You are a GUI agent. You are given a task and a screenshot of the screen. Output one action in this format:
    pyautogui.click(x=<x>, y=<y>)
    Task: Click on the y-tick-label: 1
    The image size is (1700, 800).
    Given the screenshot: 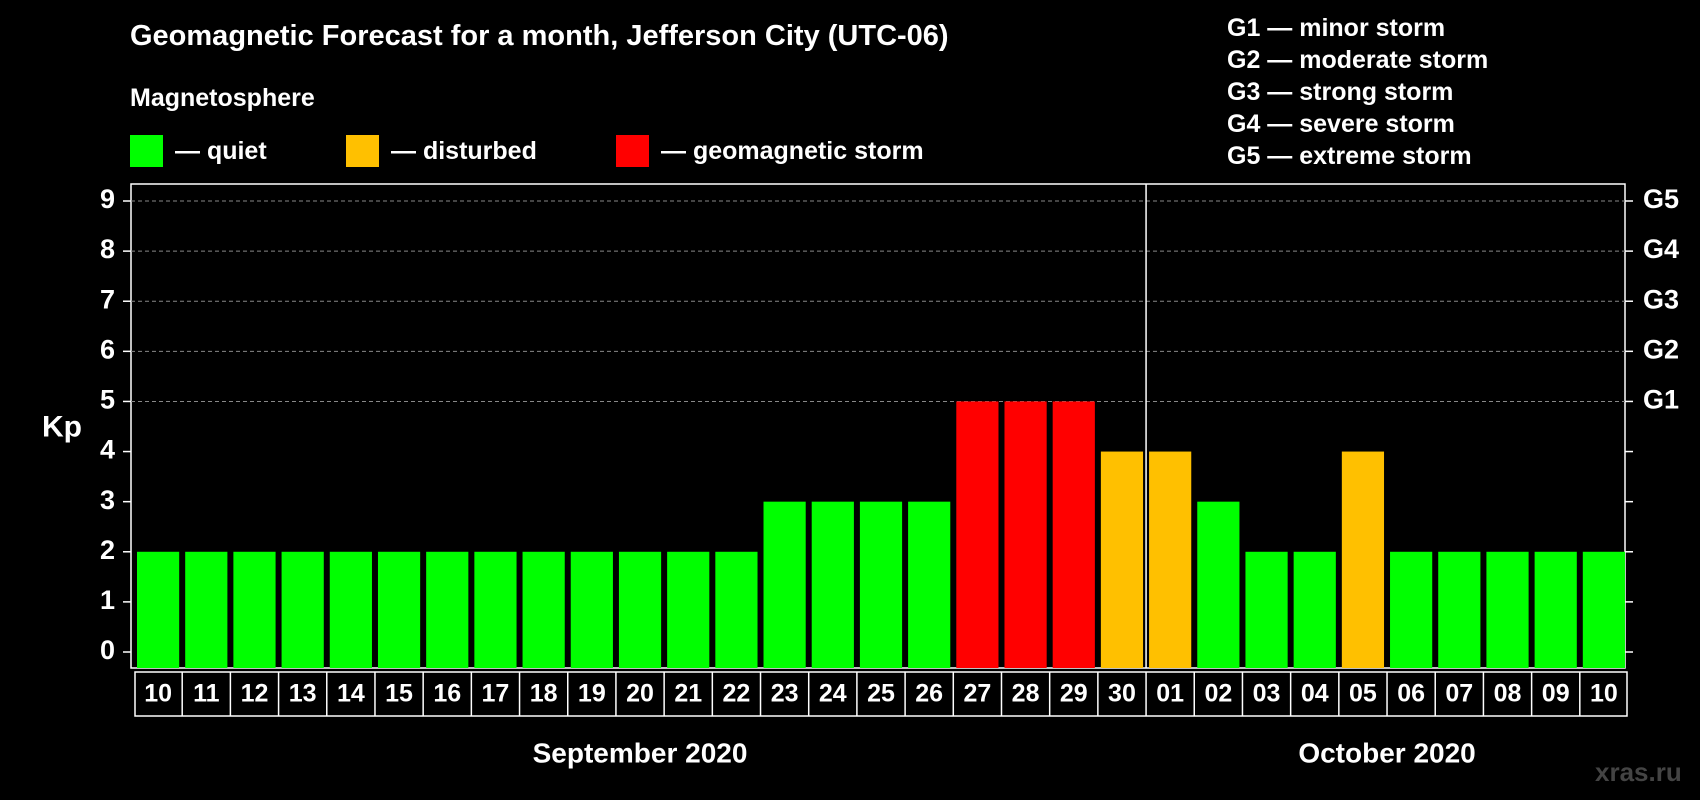 What is the action you would take?
    pyautogui.click(x=107, y=600)
    